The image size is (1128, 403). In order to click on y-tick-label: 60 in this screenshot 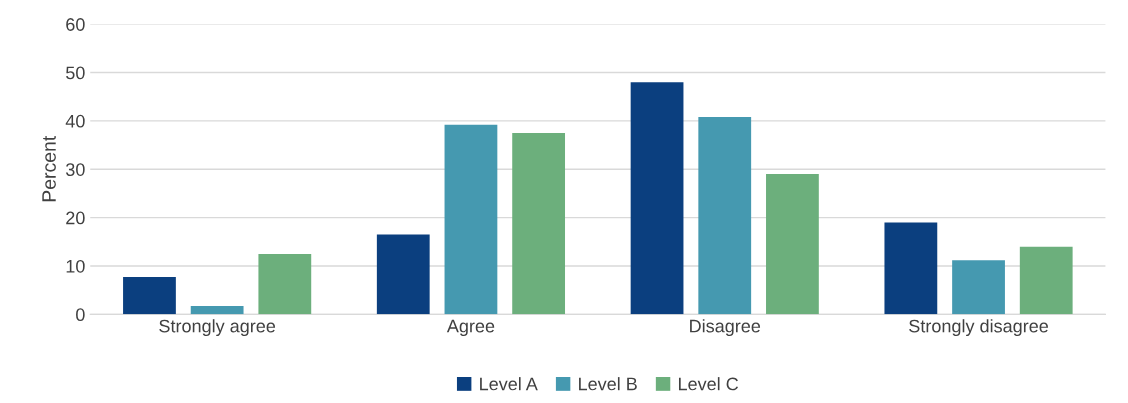, I will do `click(75, 24)`.